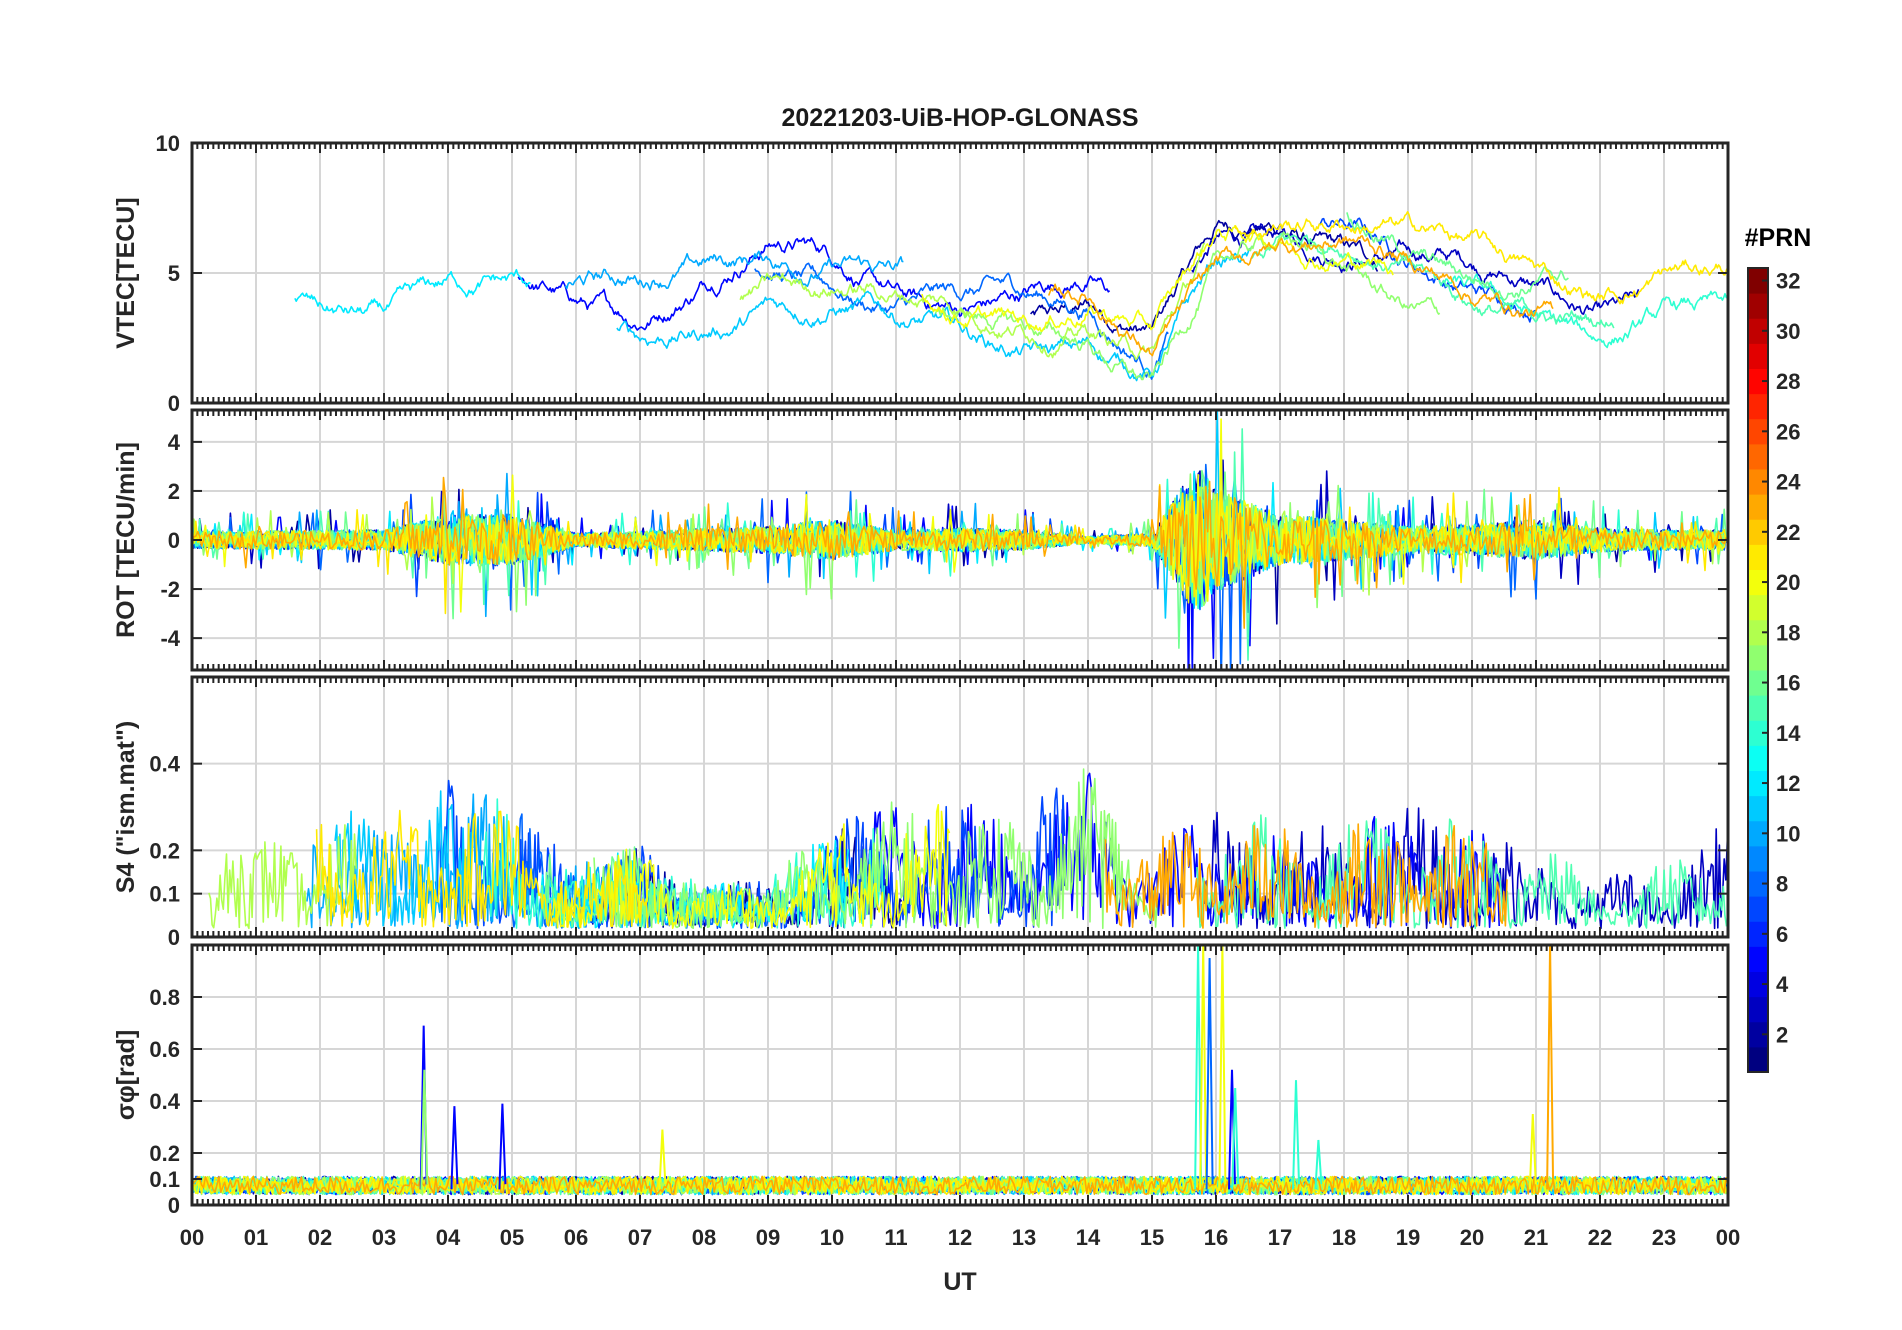 Image resolution: width=1902 pixels, height=1330 pixels. What do you see at coordinates (1788, 833) in the screenshot?
I see `colorbar-tick-label: 10` at bounding box center [1788, 833].